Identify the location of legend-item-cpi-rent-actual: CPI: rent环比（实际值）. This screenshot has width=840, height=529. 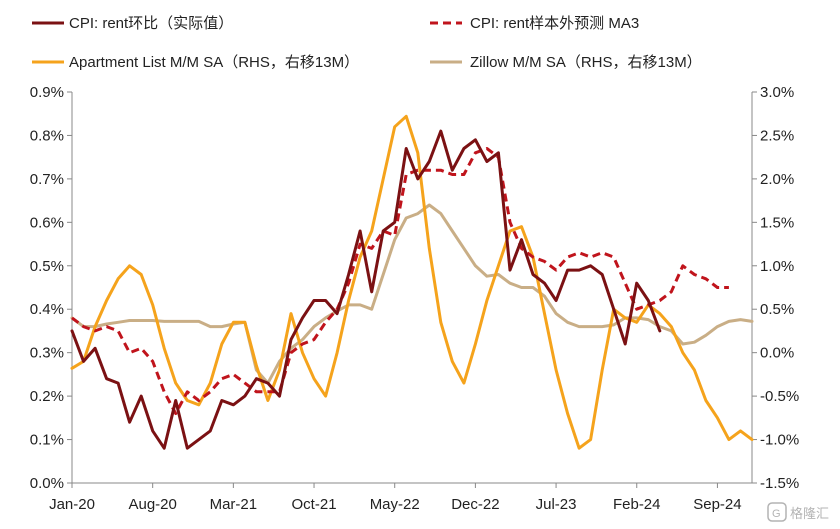
(132, 23).